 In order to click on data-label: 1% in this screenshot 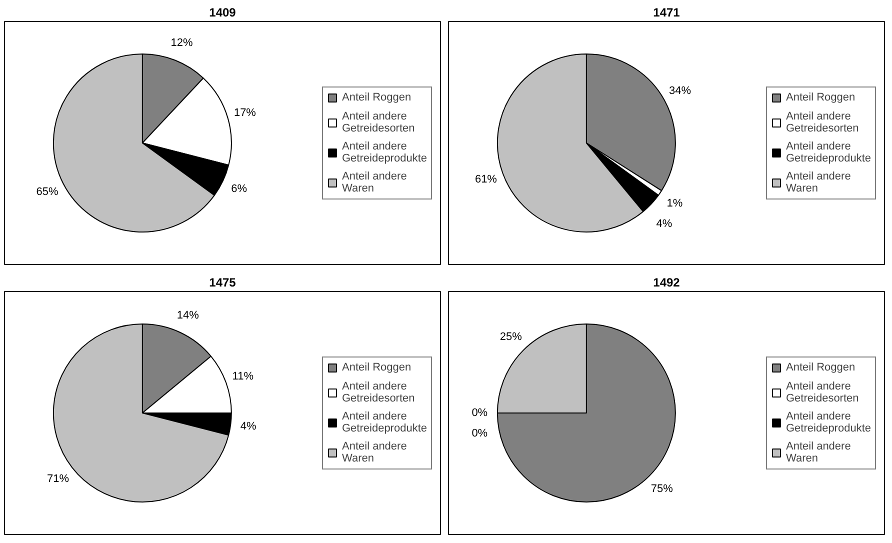, I will do `click(674, 203)`.